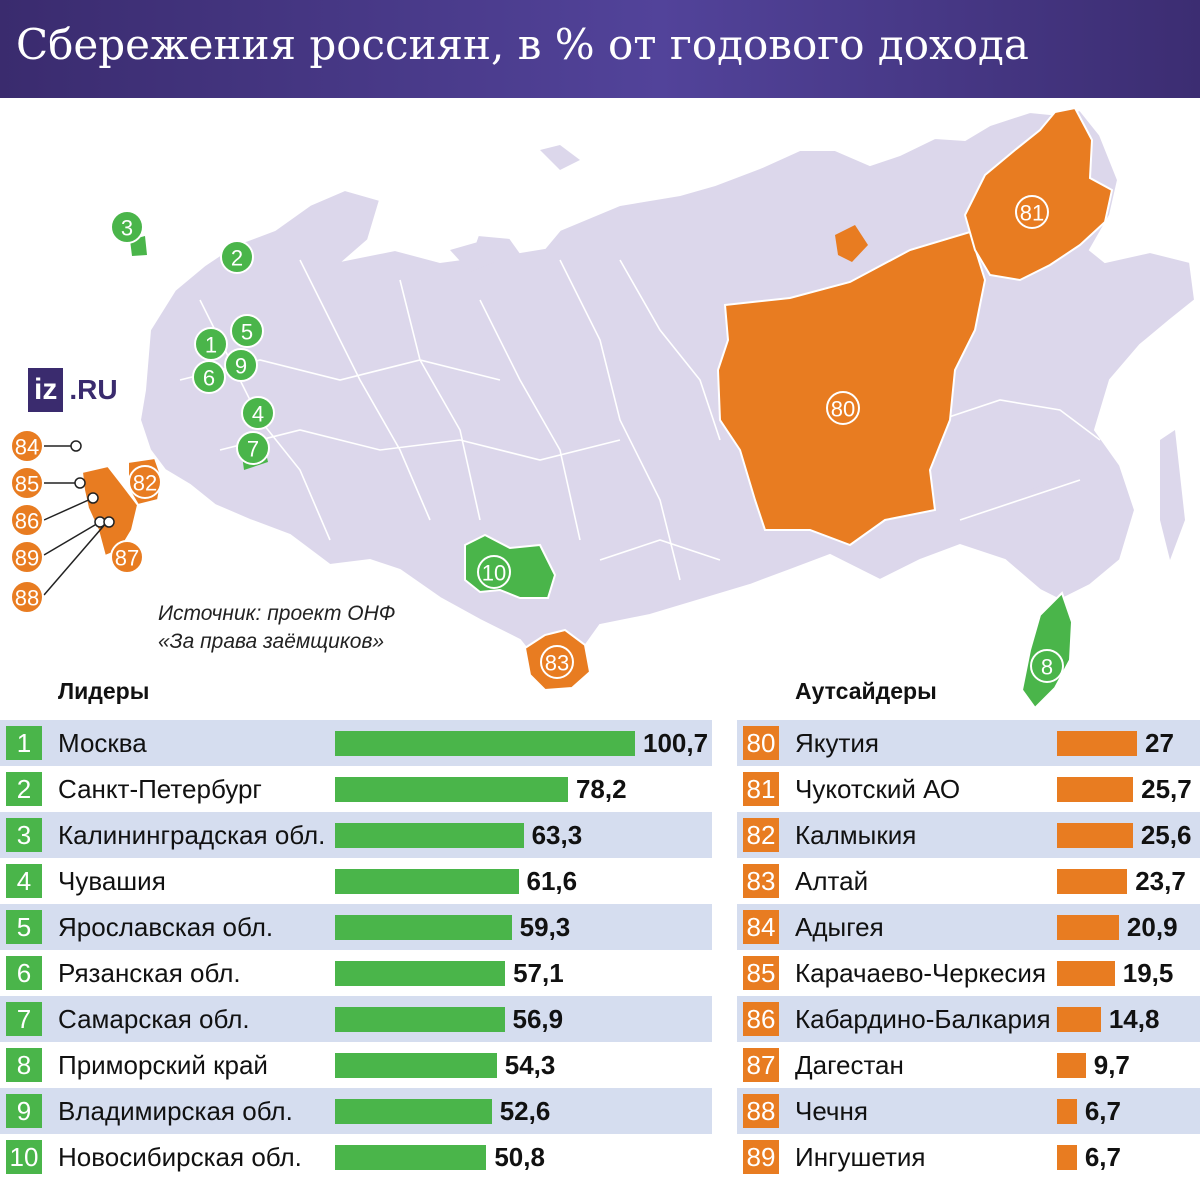 The image size is (1200, 1190). Describe the element at coordinates (1172, 495) in the screenshot. I see `kamchatka` at that location.